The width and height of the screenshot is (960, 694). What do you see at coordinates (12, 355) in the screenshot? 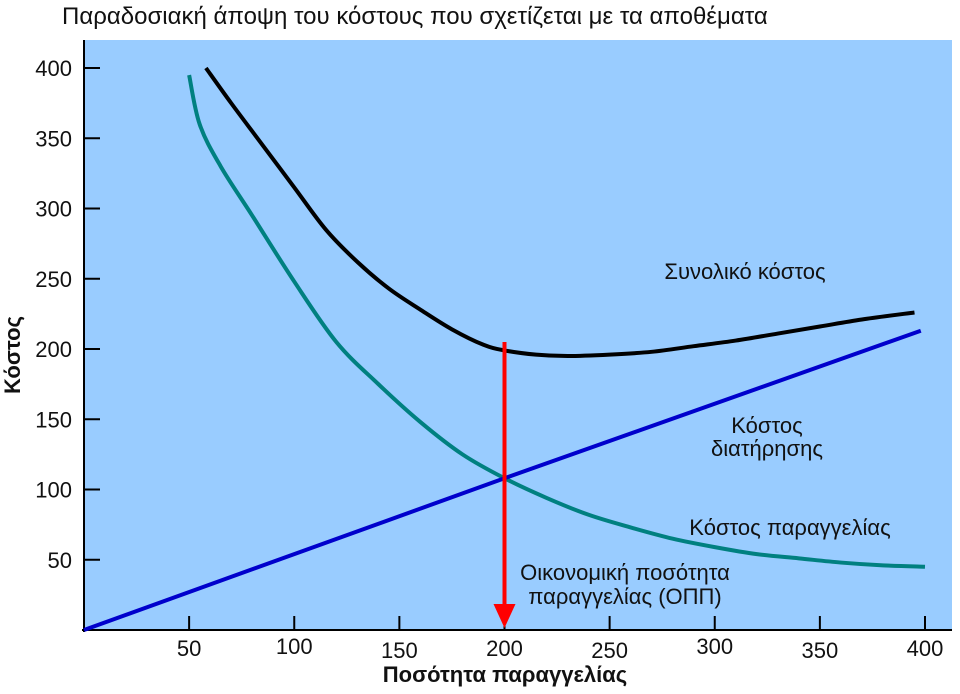
I see `y-axis-title: Κόστος` at bounding box center [12, 355].